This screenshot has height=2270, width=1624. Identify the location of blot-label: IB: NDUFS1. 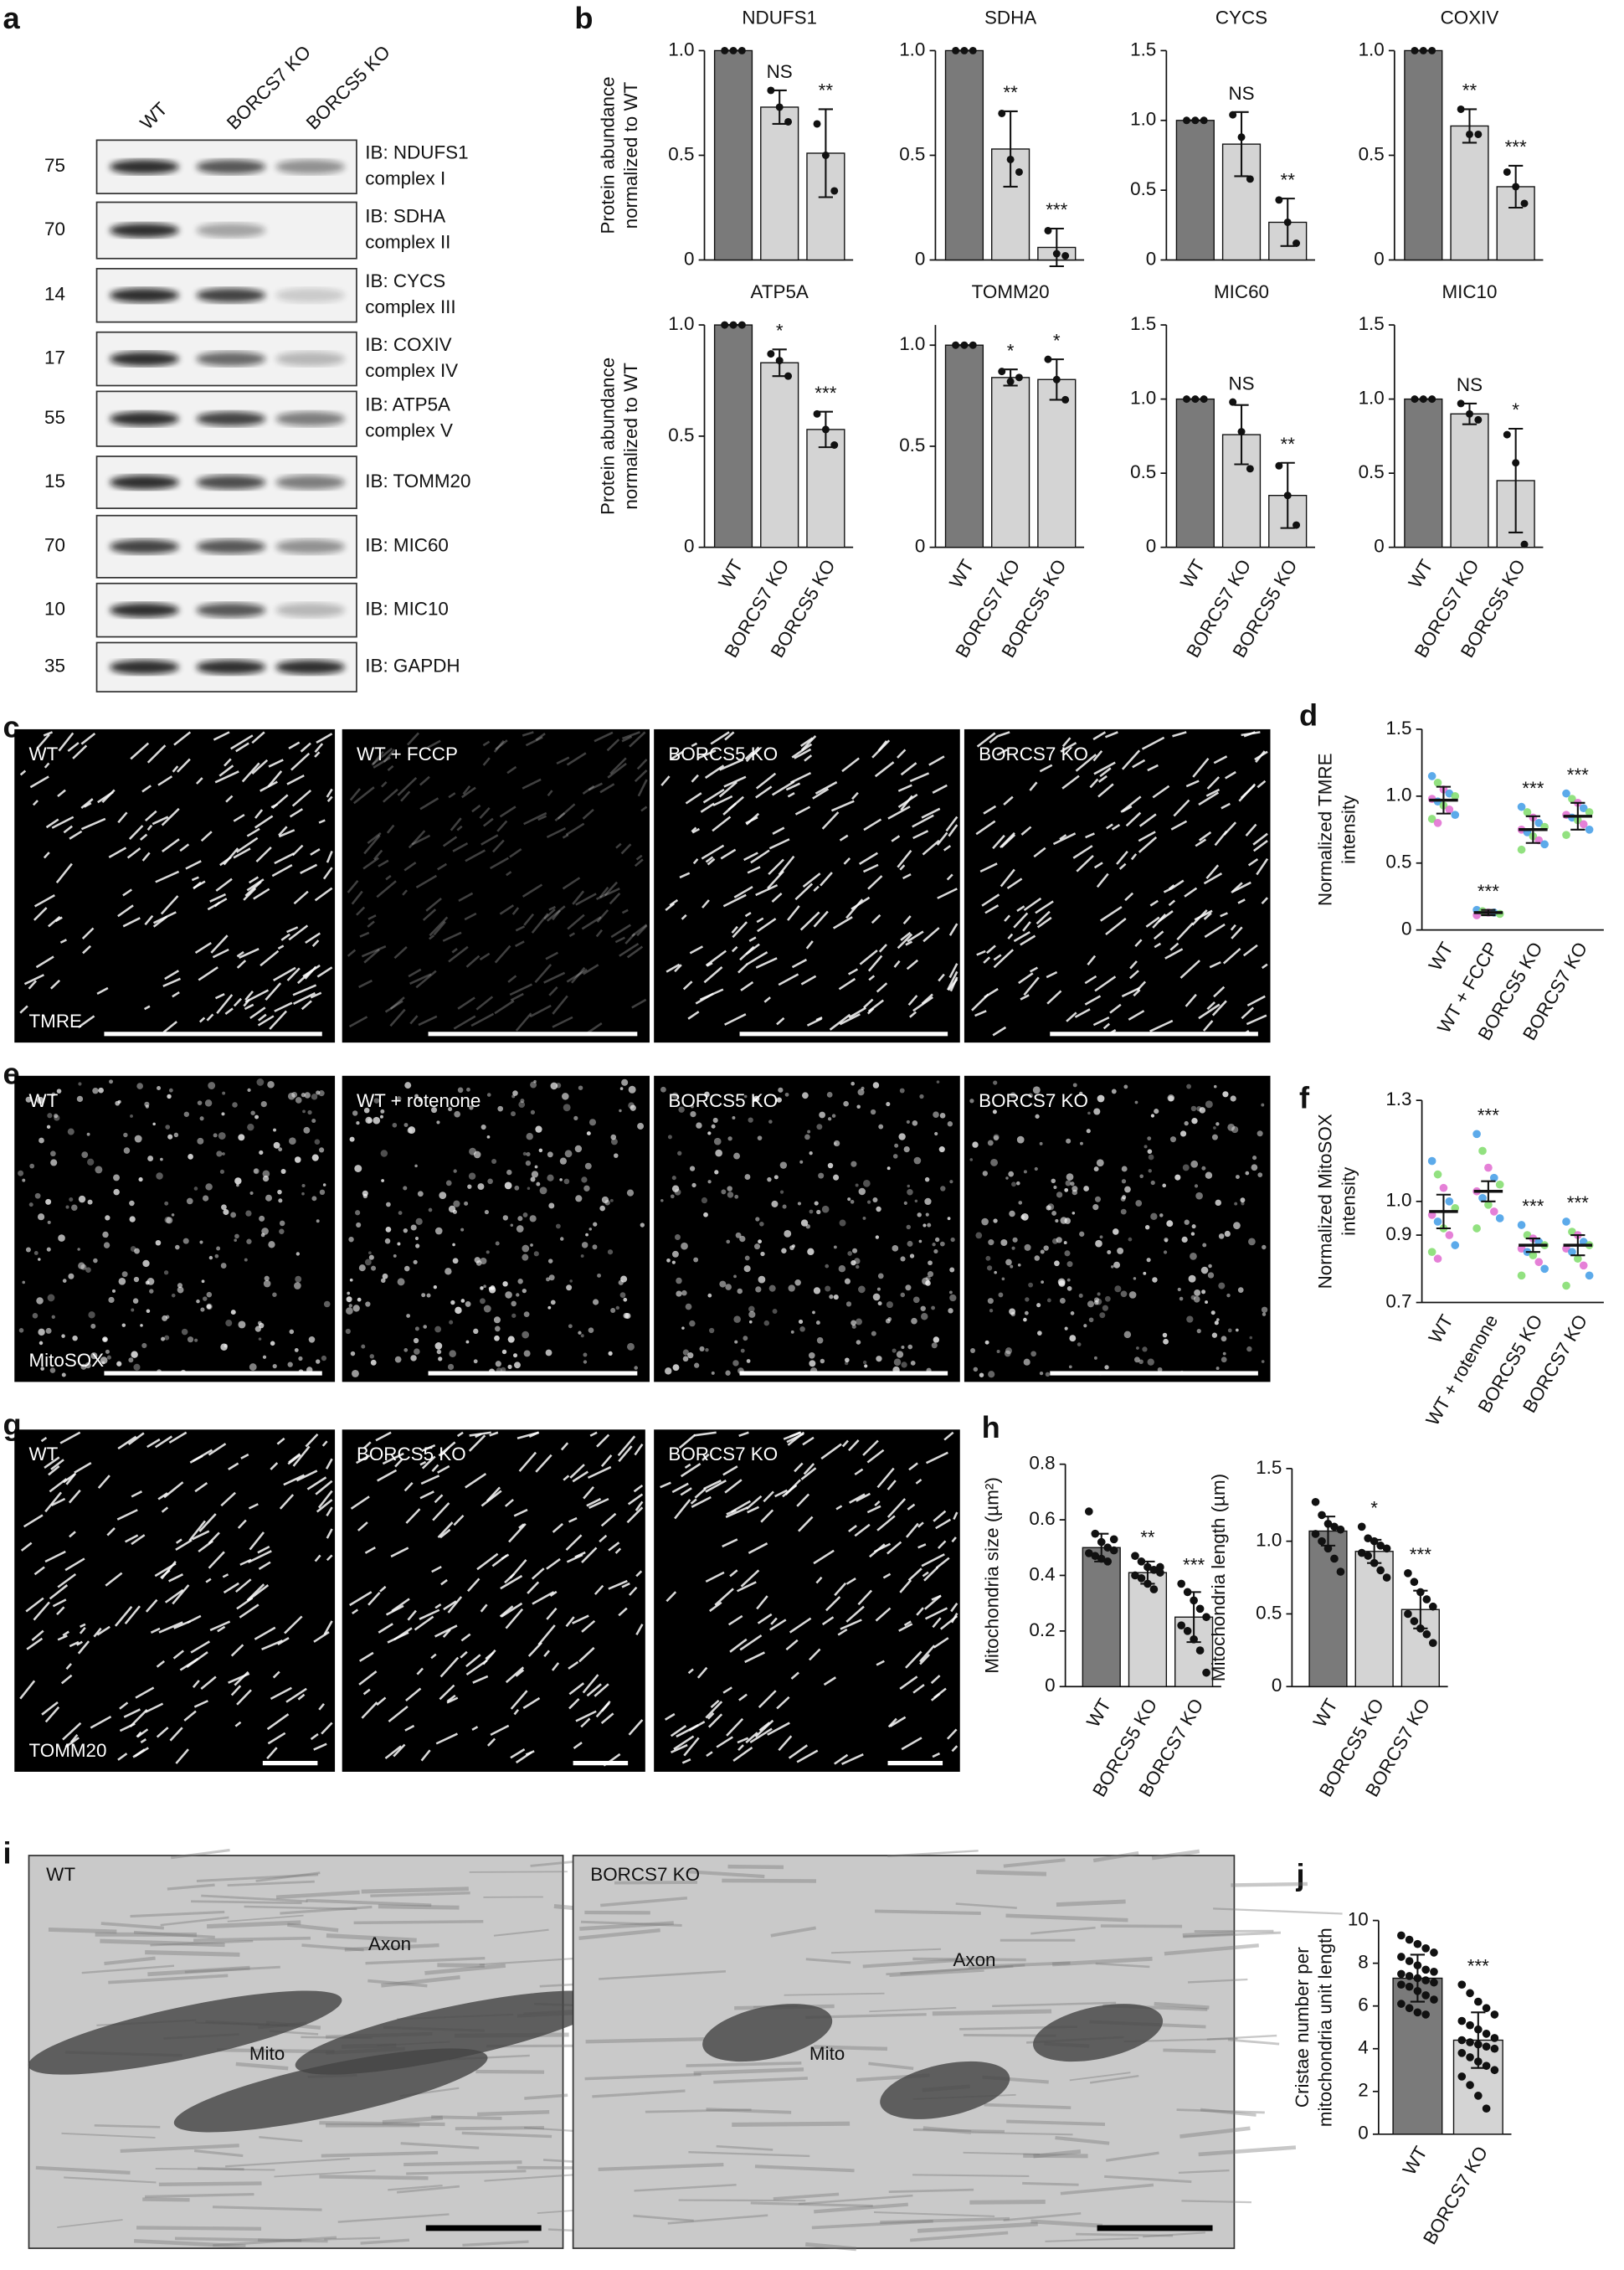
(416, 152).